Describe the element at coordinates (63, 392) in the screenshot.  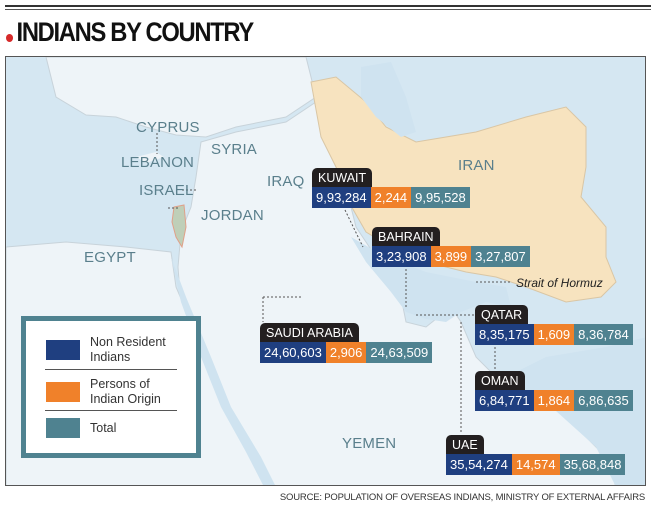
I see `pio-swatch` at that location.